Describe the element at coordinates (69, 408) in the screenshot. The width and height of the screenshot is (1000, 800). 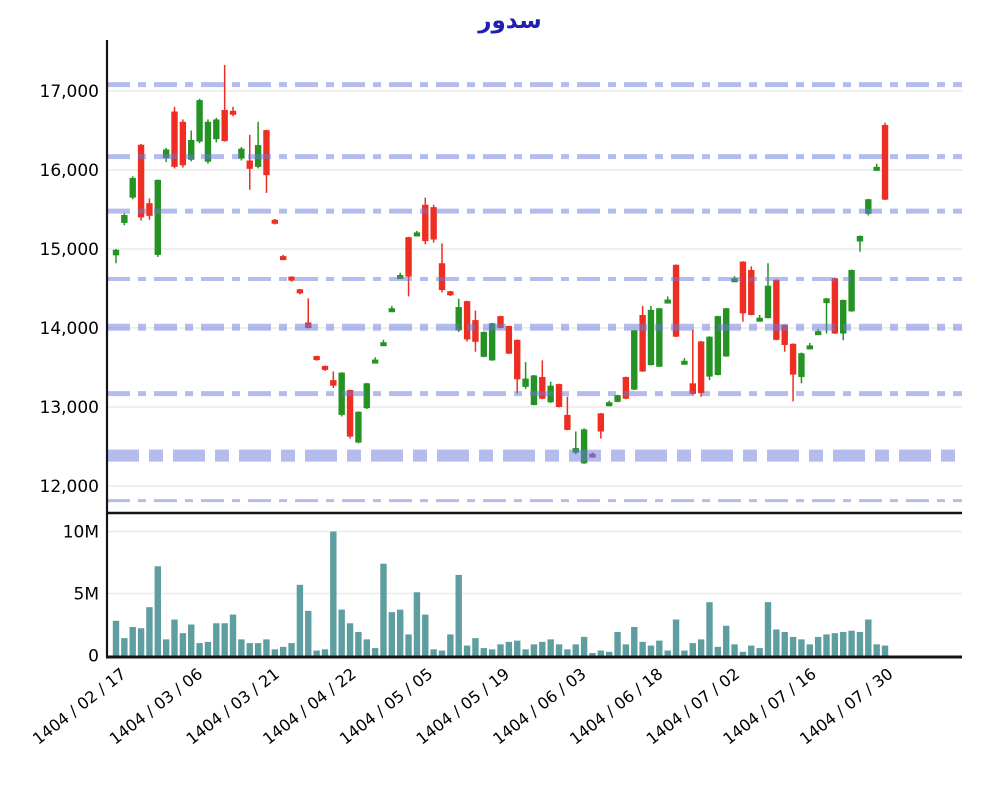
I see `price-tick-label: 13,000` at that location.